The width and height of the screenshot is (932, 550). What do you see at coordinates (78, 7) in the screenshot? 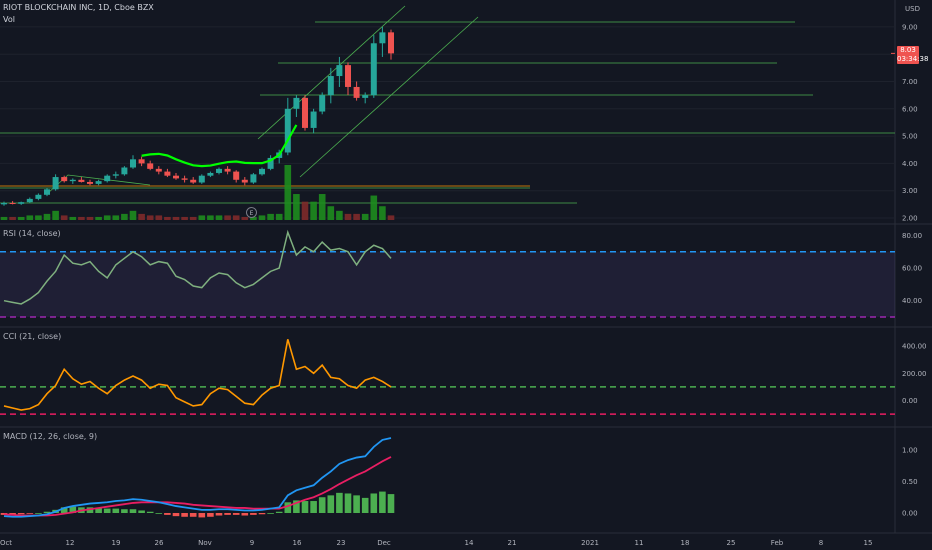
I see `symbol-title: RIOT BLOCKCHAIN INC, 1D, Cboe BZX` at bounding box center [78, 7].